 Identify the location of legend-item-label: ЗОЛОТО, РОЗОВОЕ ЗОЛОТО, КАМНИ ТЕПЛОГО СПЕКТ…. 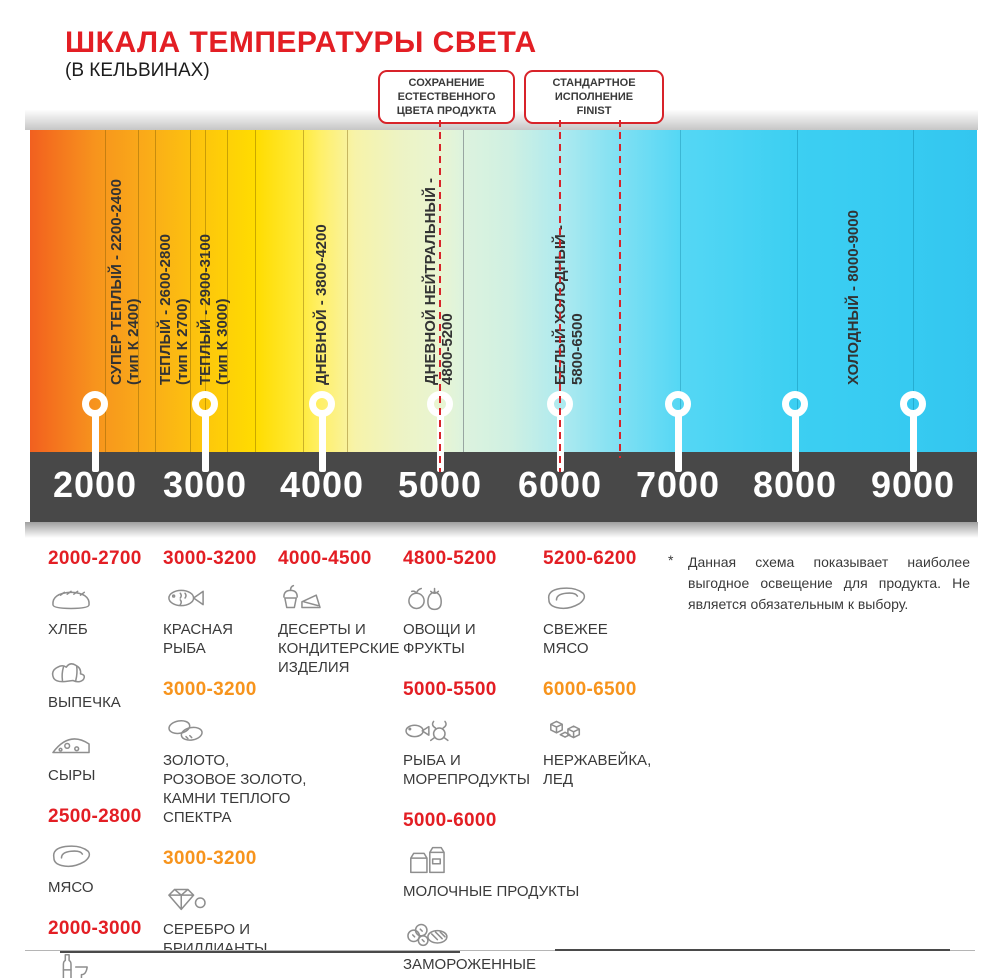
(235, 789).